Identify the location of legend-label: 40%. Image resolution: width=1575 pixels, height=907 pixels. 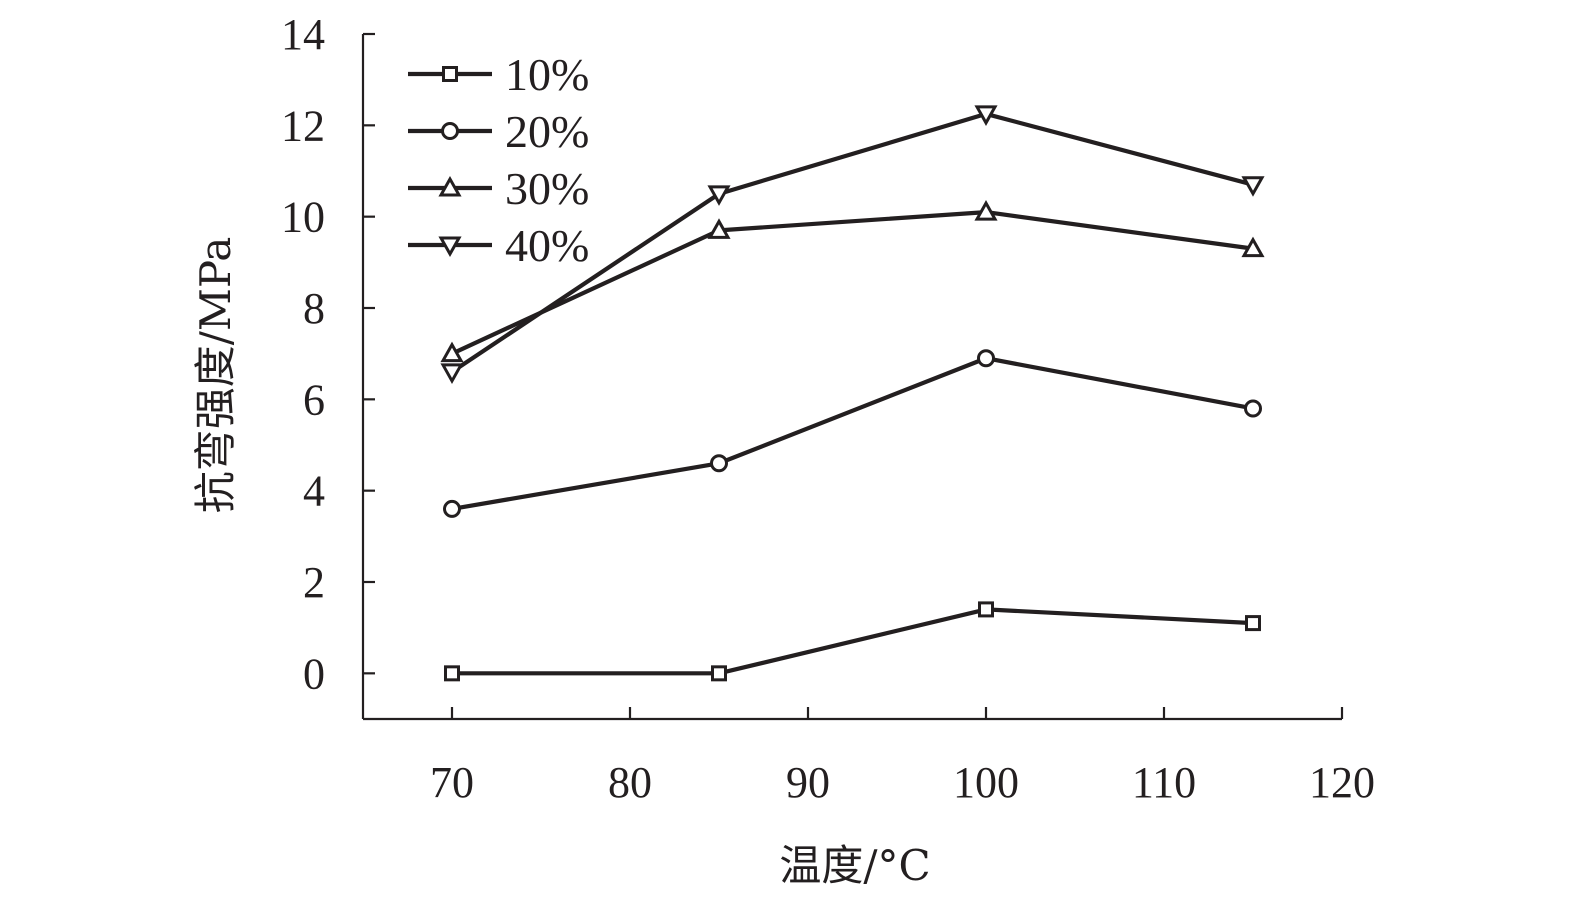
(547, 245).